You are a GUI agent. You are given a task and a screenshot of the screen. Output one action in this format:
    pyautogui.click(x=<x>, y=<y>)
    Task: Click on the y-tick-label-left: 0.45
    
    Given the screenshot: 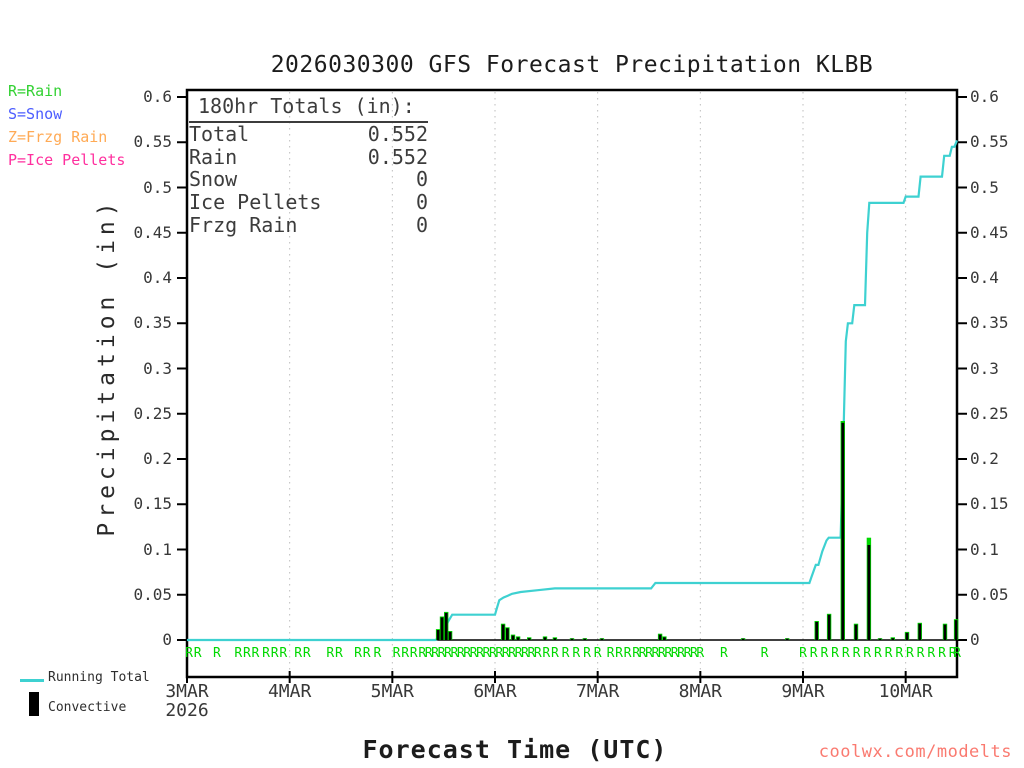 What is the action you would take?
    pyautogui.click(x=152, y=232)
    